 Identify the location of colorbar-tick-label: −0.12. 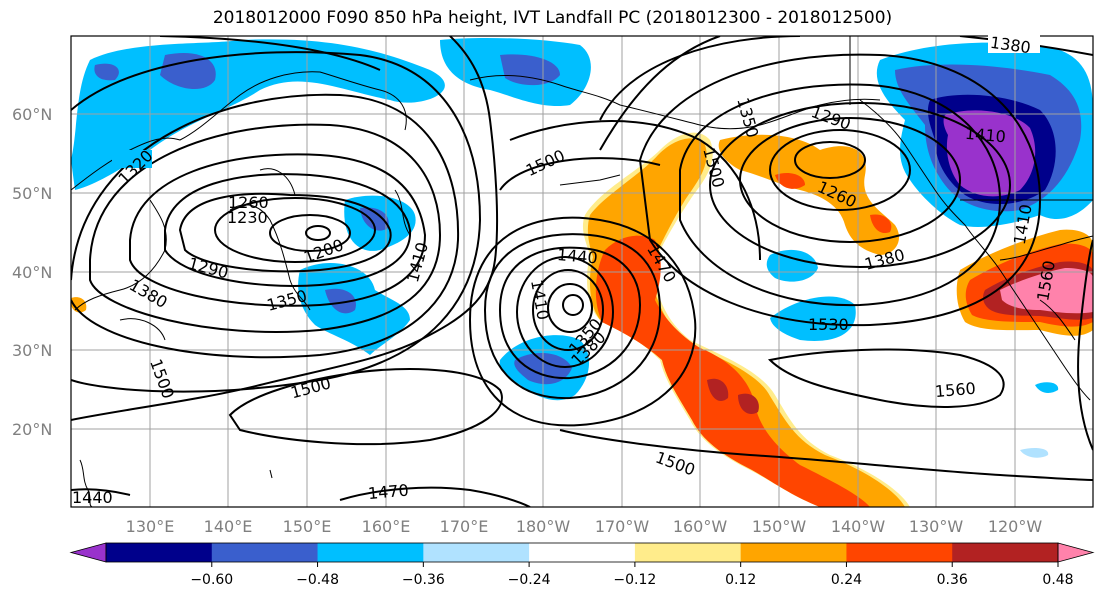
(634, 580).